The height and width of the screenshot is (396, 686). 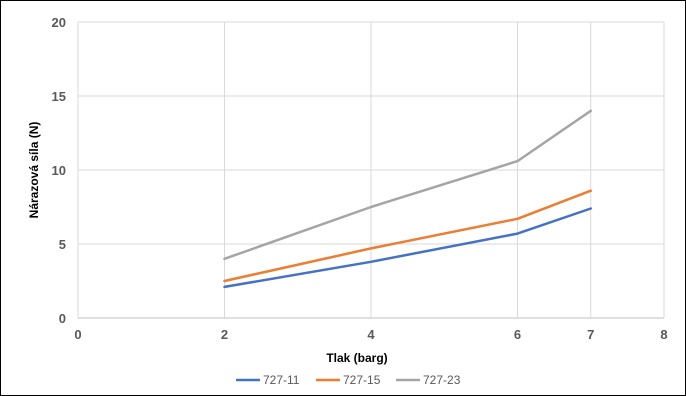 What do you see at coordinates (356, 358) in the screenshot?
I see `x-axis-title: Tlak (barg)` at bounding box center [356, 358].